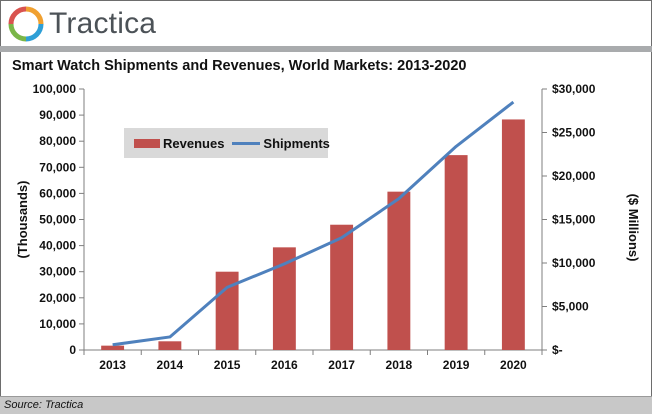  What do you see at coordinates (326, 405) in the screenshot?
I see `source-footer: Source: Tractica` at bounding box center [326, 405].